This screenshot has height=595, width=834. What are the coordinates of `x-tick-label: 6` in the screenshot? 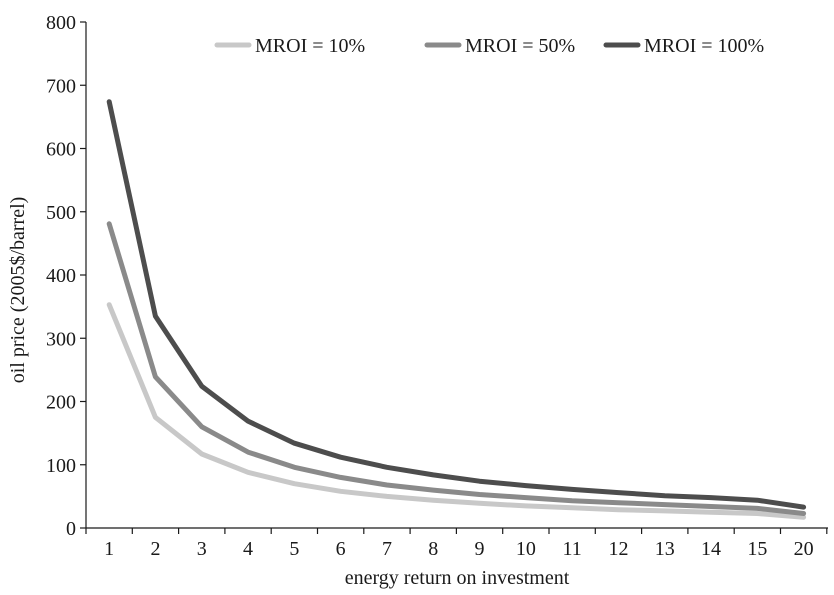 It's located at (341, 549).